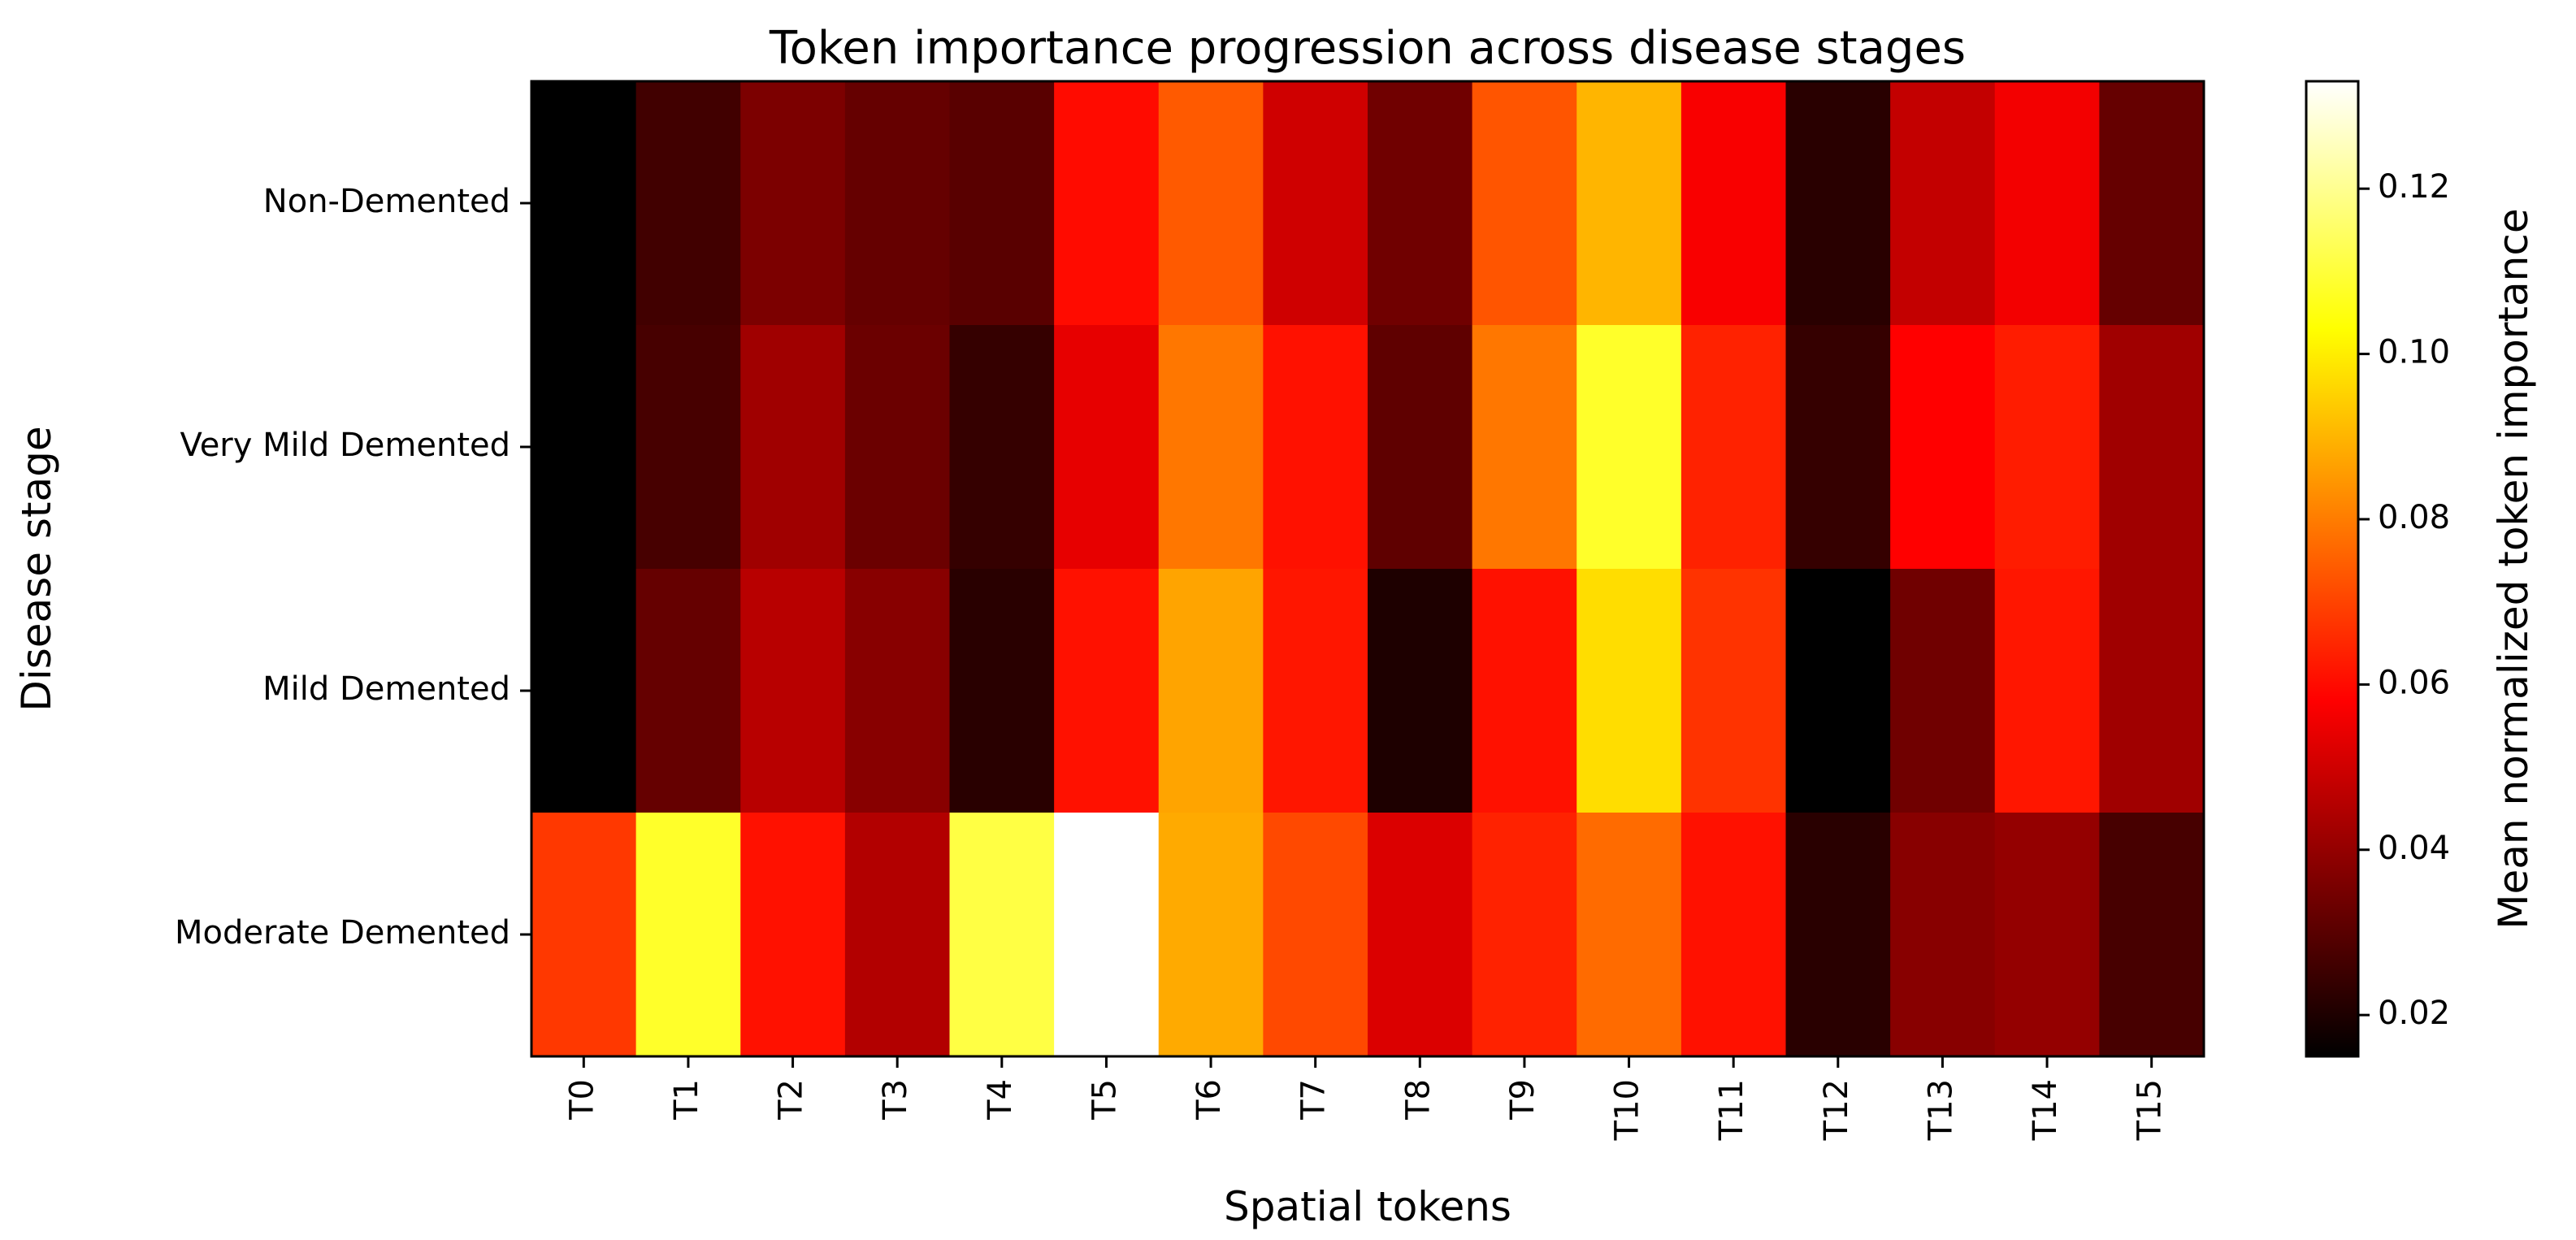  Describe the element at coordinates (2414, 517) in the screenshot. I see `colorbar-tick-label: 0.08` at that location.